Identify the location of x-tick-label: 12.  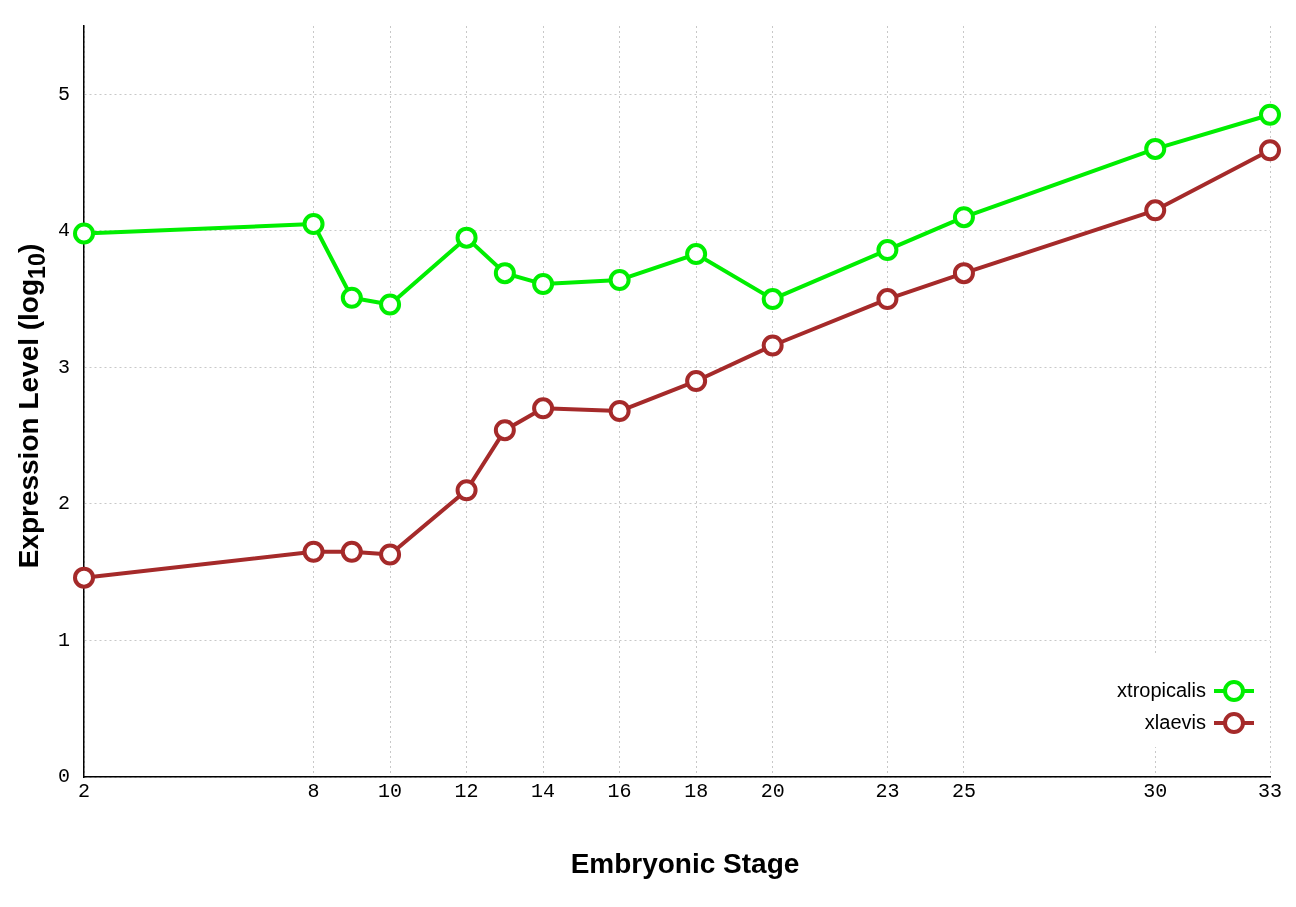
(466, 792).